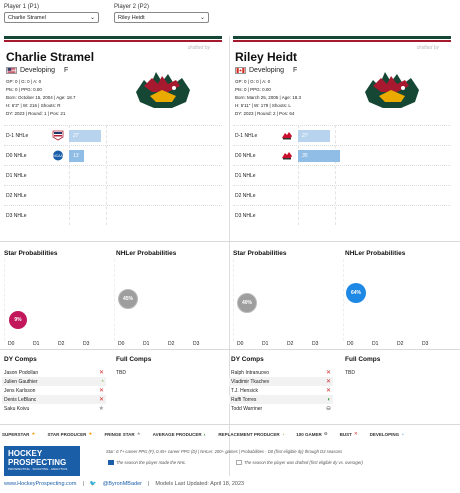  I want to click on replacement-producer-icon: ◔, so click(283, 434).